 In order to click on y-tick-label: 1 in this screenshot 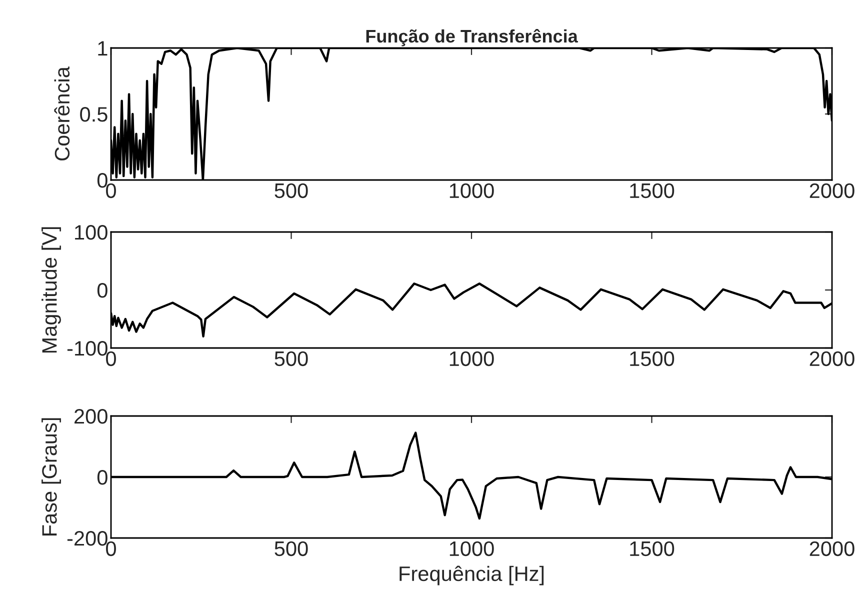, I will do `click(103, 48)`.